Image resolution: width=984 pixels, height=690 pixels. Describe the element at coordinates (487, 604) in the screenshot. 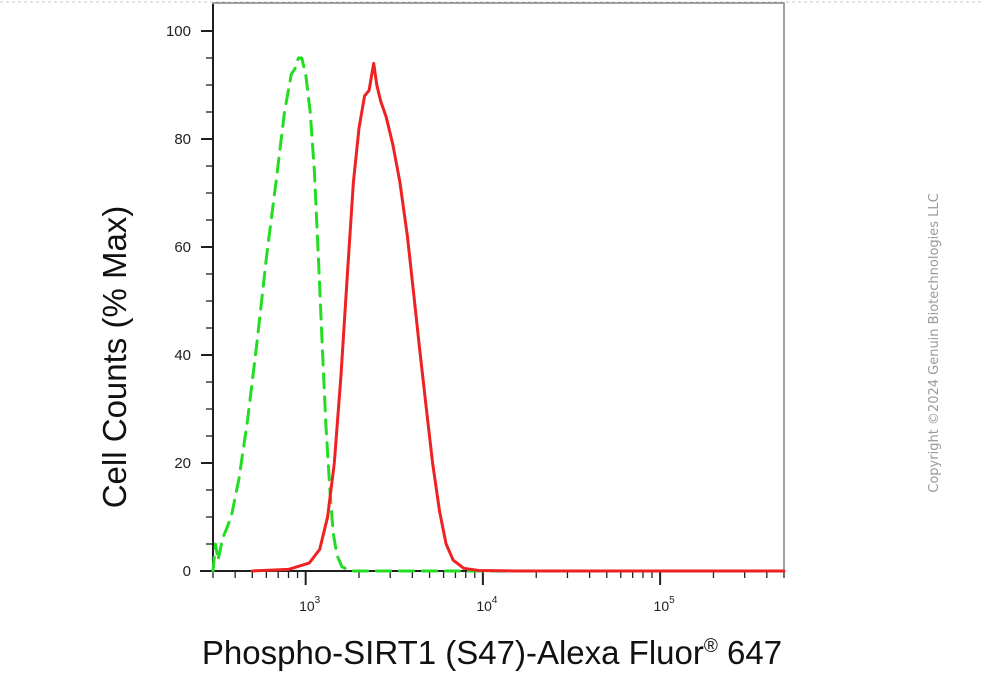

I see `x-tick-label-10000: 10⁴` at that location.